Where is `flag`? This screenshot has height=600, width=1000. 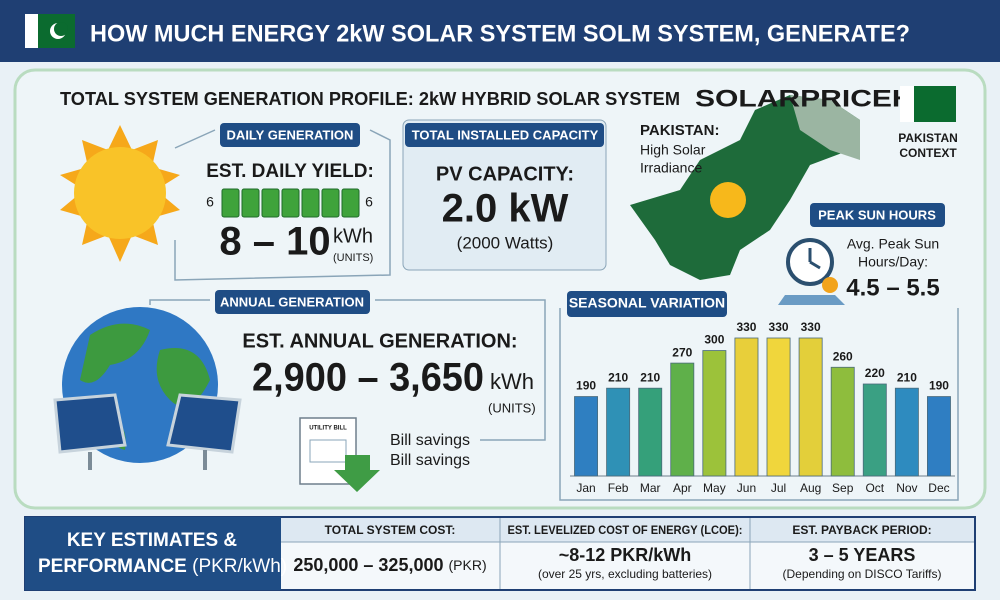
flag is located at coordinates (50, 31).